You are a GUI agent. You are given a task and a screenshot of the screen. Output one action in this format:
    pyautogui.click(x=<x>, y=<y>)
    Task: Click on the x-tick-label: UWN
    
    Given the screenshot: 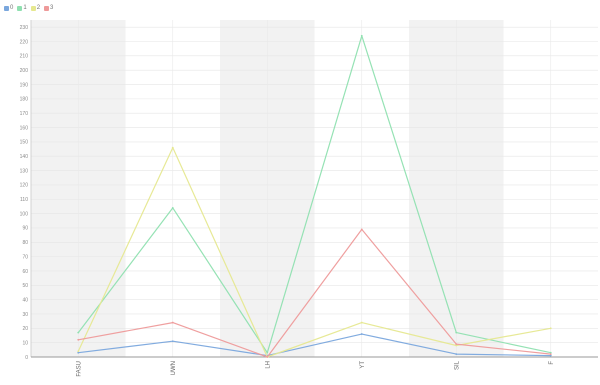 What is the action you would take?
    pyautogui.click(x=174, y=368)
    